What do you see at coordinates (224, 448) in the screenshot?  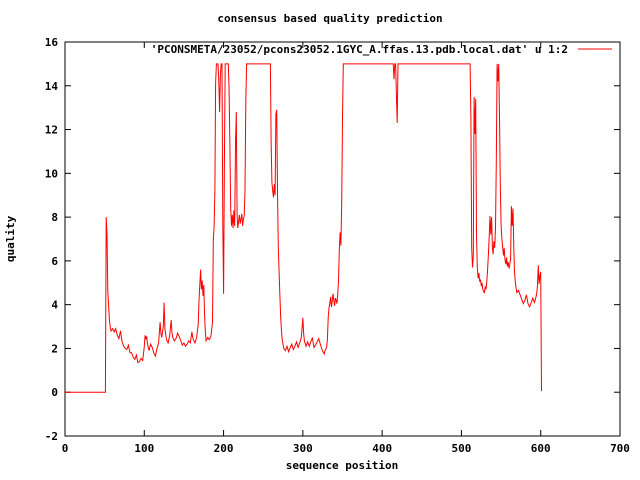 I see `x-tick-label: 200` at bounding box center [224, 448].